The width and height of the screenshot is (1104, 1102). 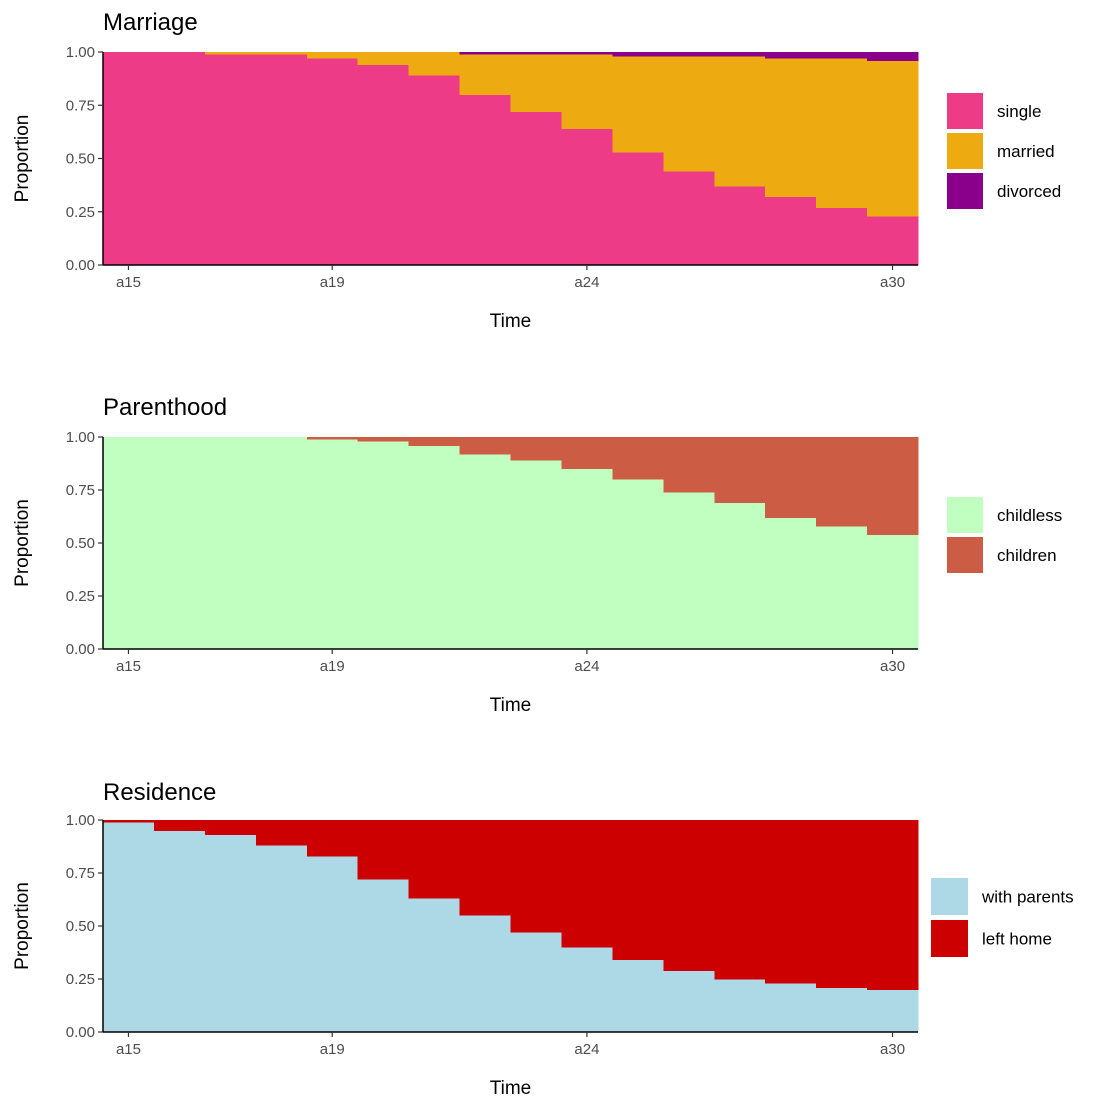 I want to click on bar-residence-with-parents-a29, so click(x=842, y=1010).